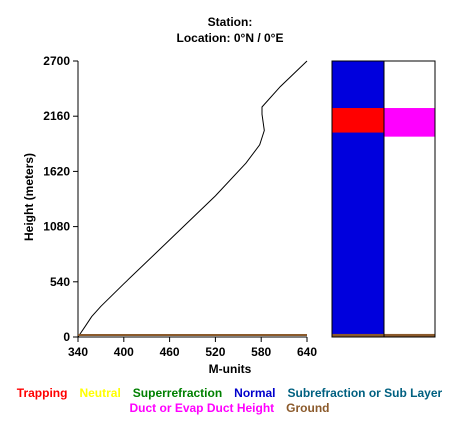 Image resolution: width=459 pixels, height=428 pixels. Describe the element at coordinates (56, 171) in the screenshot. I see `y-tick-label: 1620` at that location.